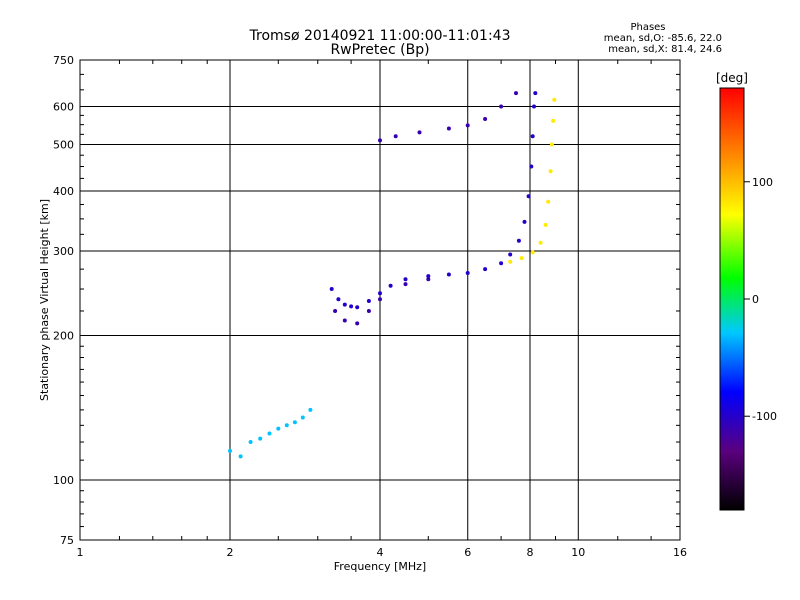 The image size is (800, 600). I want to click on y-axis-label: Stationary phase Virtual Height [km], so click(44, 300).